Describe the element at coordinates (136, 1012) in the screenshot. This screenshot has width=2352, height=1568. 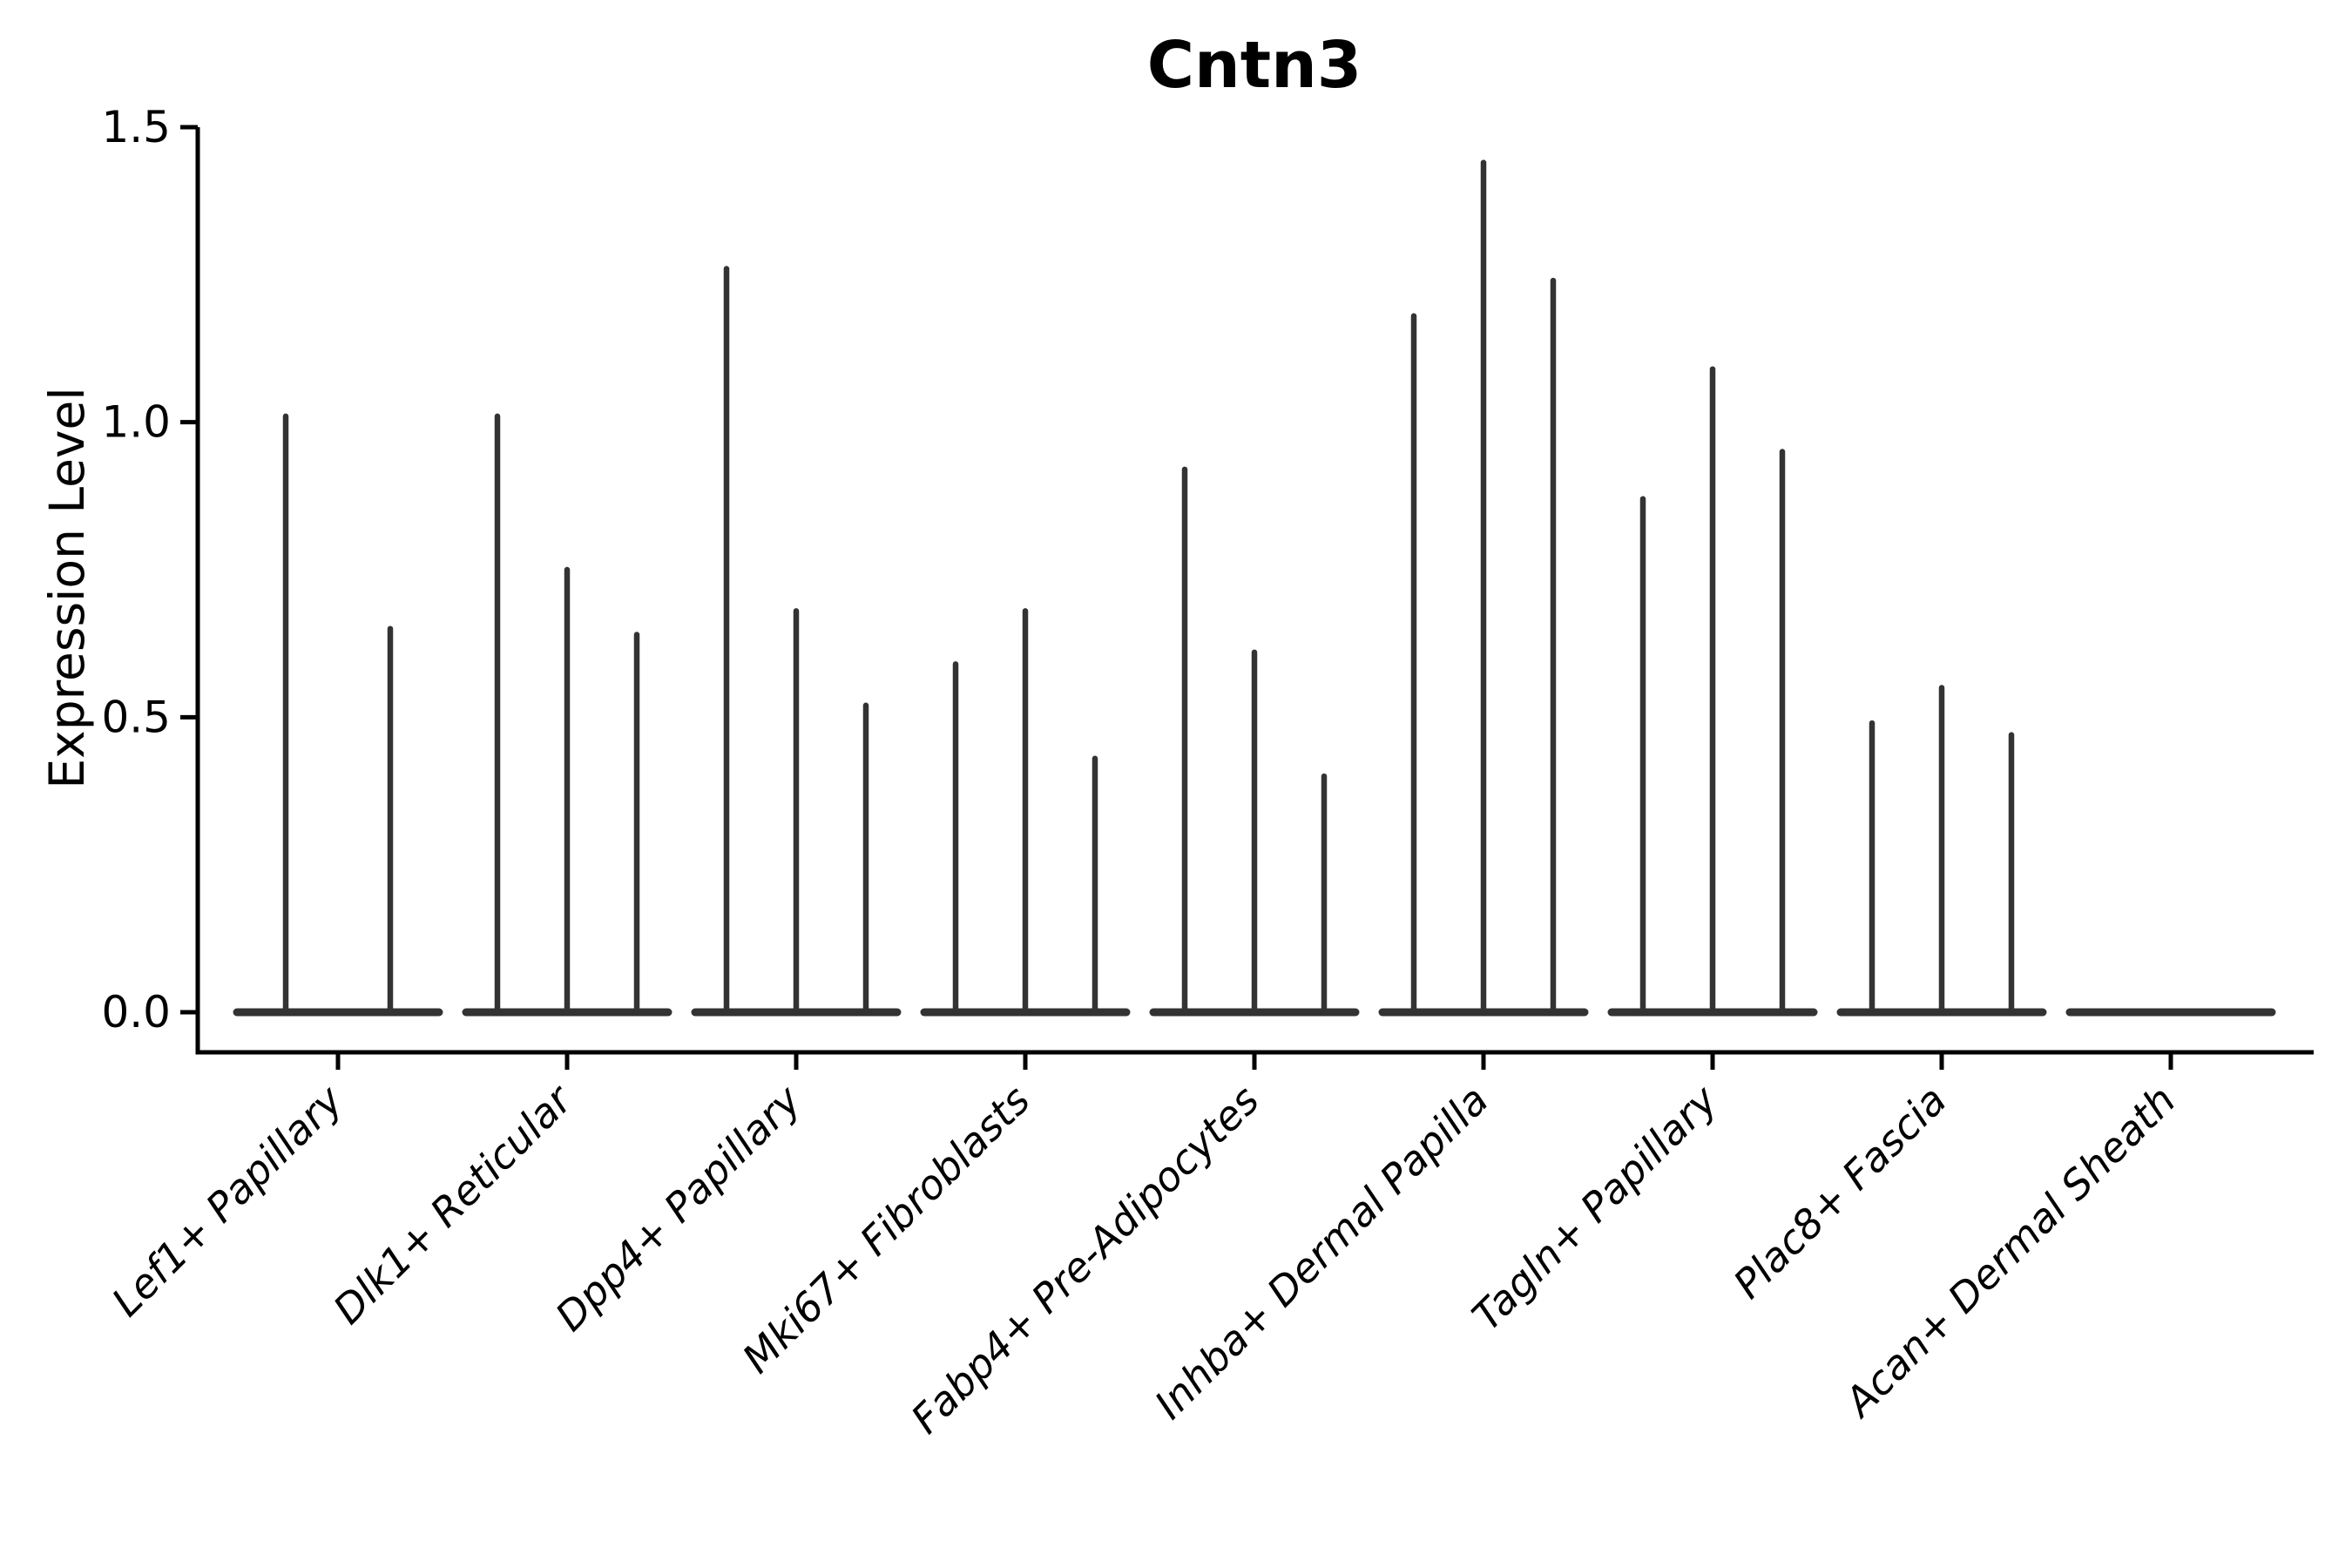
I see `y-tick-label: 0.0` at that location.